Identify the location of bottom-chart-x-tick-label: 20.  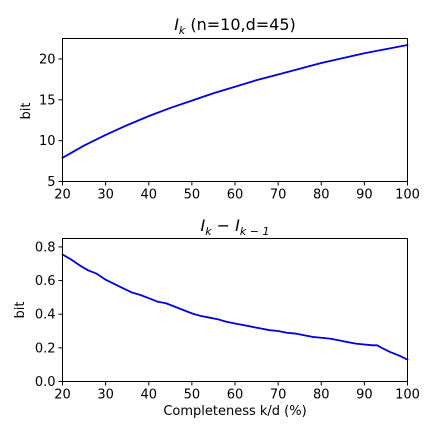
(62, 395).